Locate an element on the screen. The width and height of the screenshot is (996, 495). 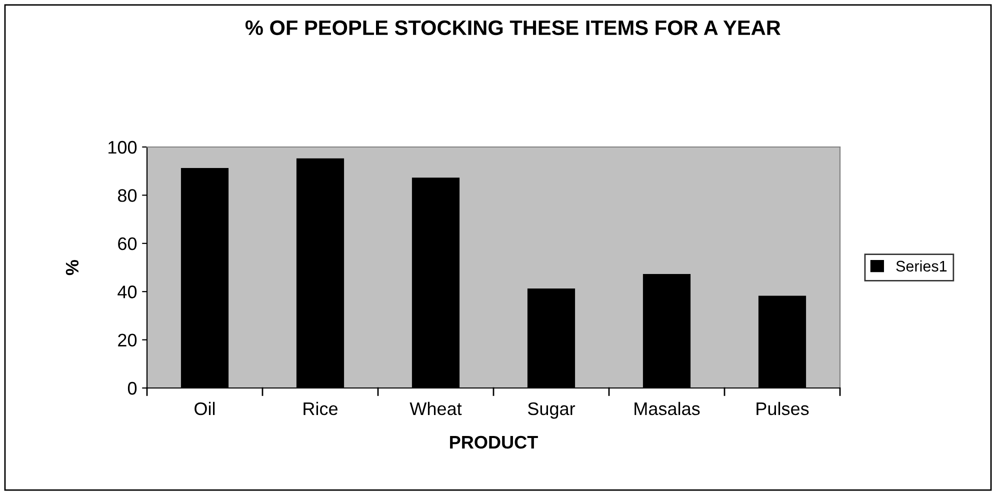
y-tick-label: 20 is located at coordinates (127, 340).